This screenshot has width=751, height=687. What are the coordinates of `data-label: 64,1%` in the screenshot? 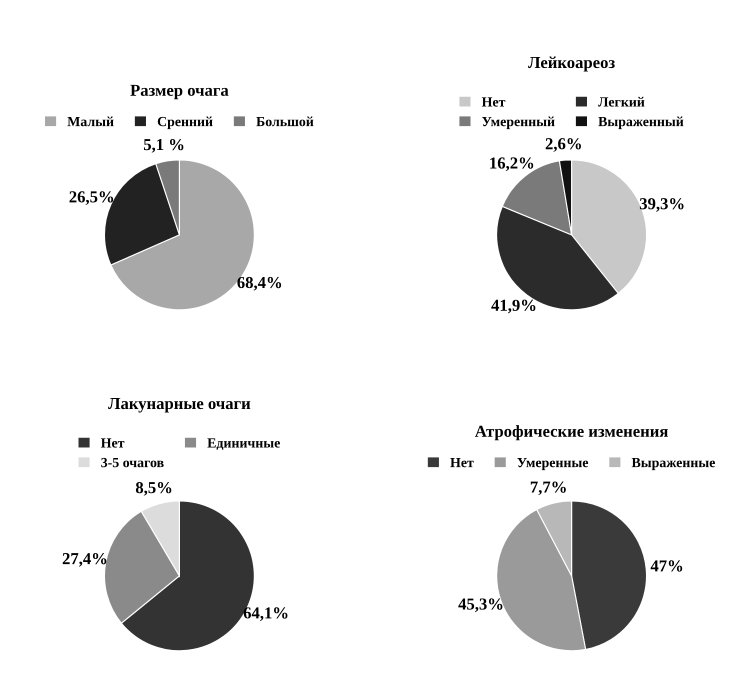 It's located at (266, 614).